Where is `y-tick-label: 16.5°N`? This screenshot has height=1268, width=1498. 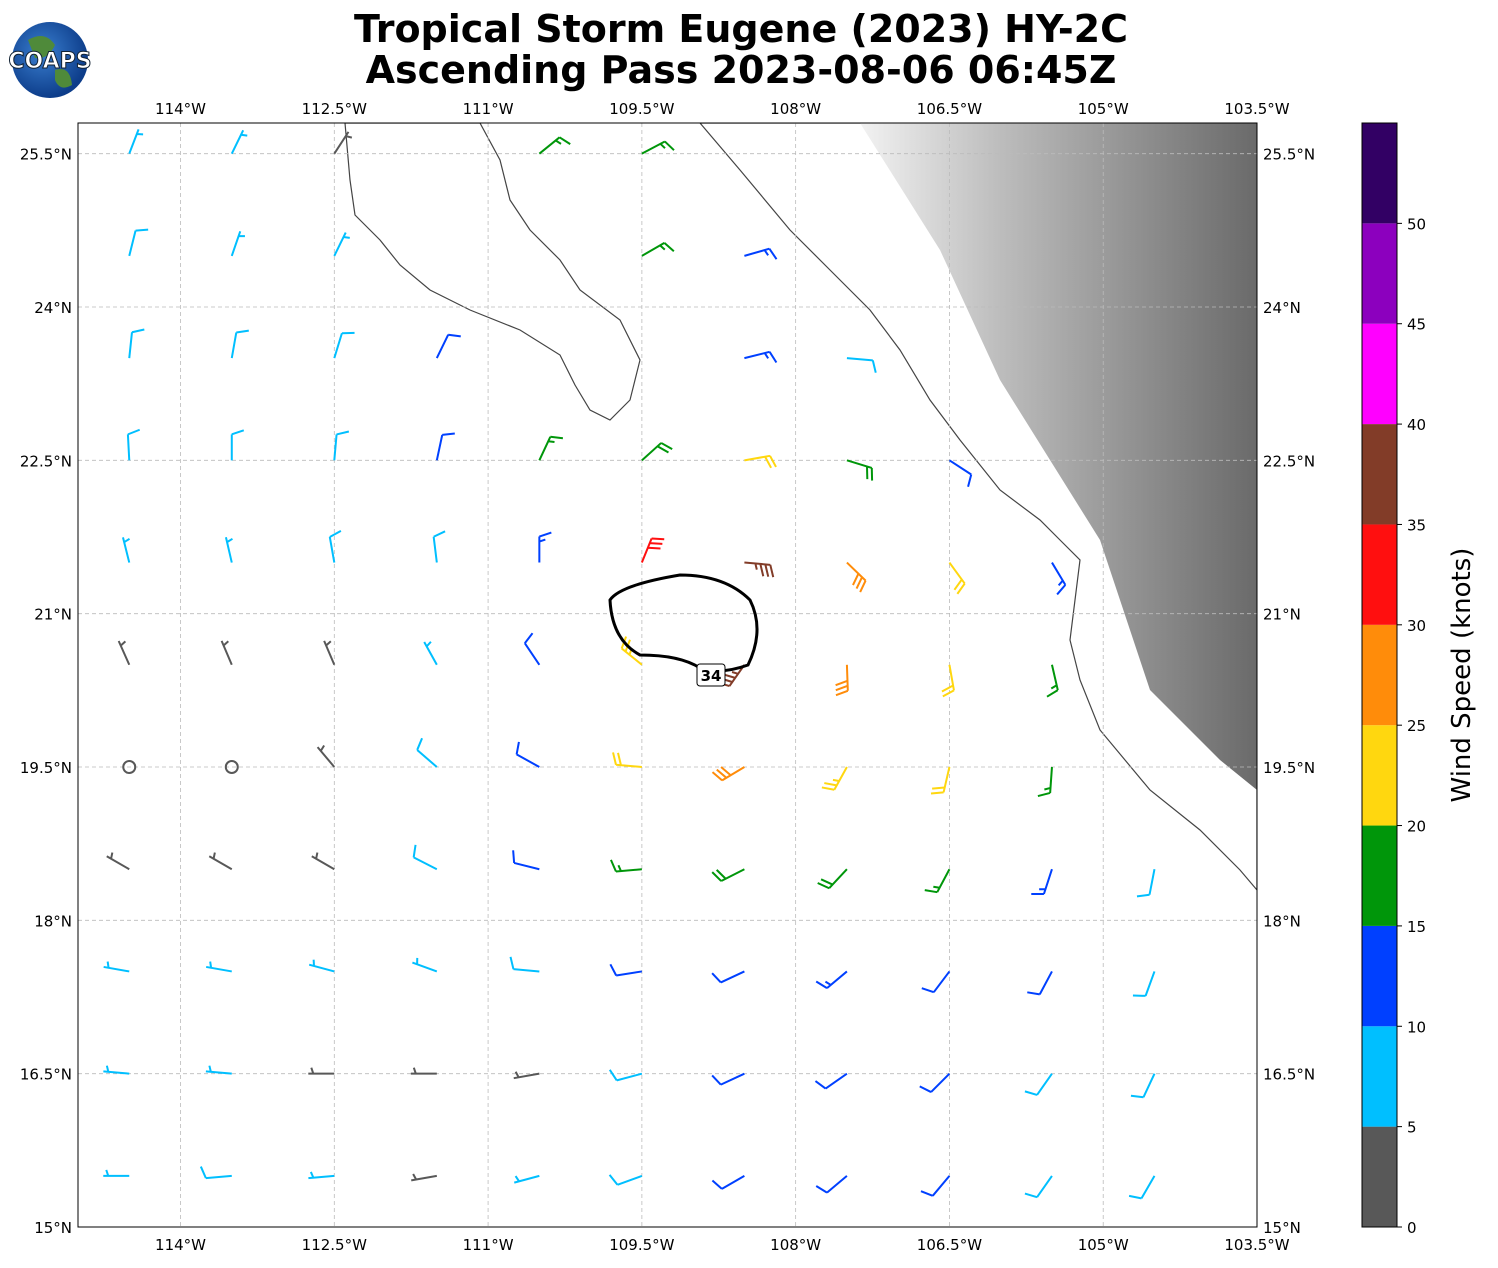 y-tick-label: 16.5°N is located at coordinates (1289, 1075).